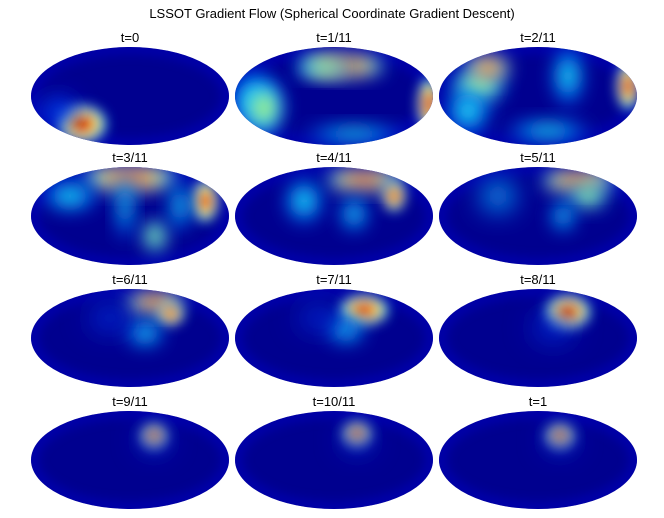  I want to click on panel: t=1/11, so click(334, 89).